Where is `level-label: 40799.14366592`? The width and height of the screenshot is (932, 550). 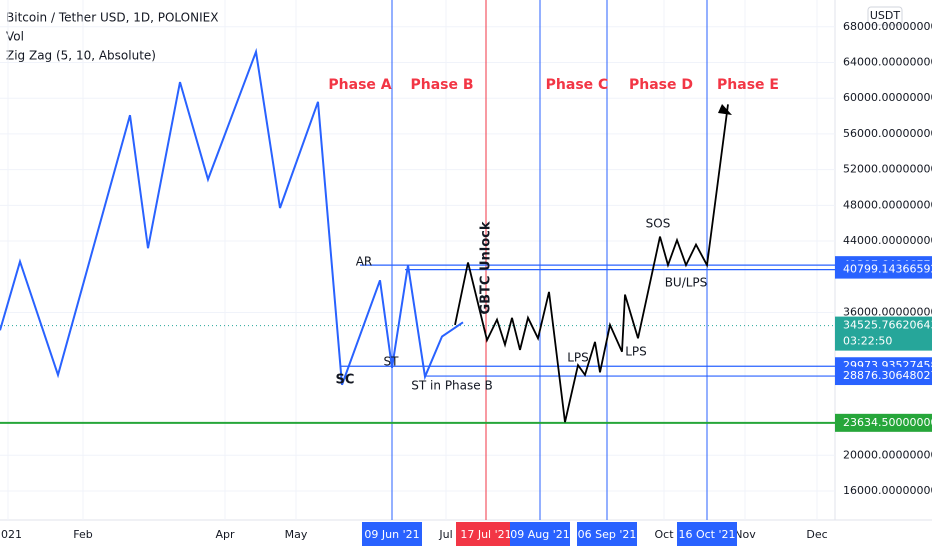
level-label: 40799.14366592 is located at coordinates (887, 269).